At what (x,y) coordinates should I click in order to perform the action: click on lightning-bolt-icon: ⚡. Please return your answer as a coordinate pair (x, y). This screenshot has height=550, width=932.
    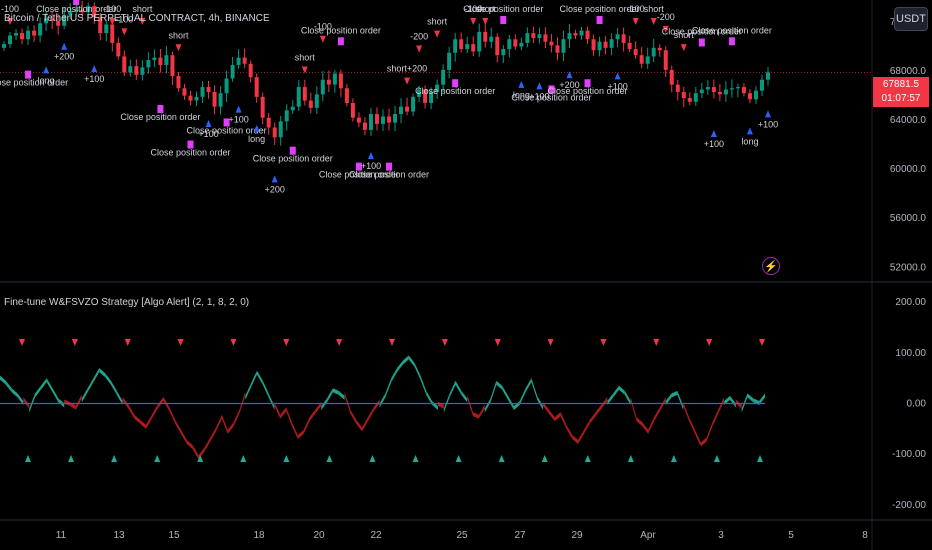
    Looking at the image, I should click on (771, 266).